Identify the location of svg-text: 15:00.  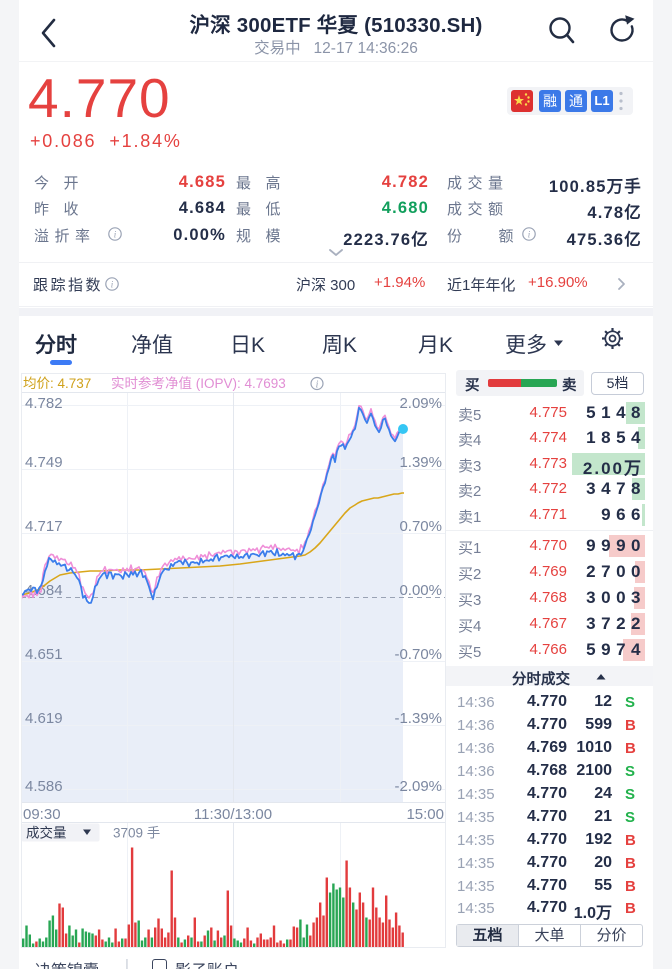
(425, 814).